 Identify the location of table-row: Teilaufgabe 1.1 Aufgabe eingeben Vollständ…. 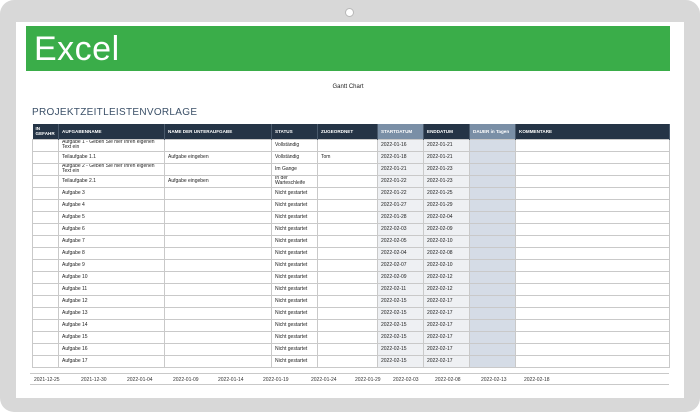
(351, 157).